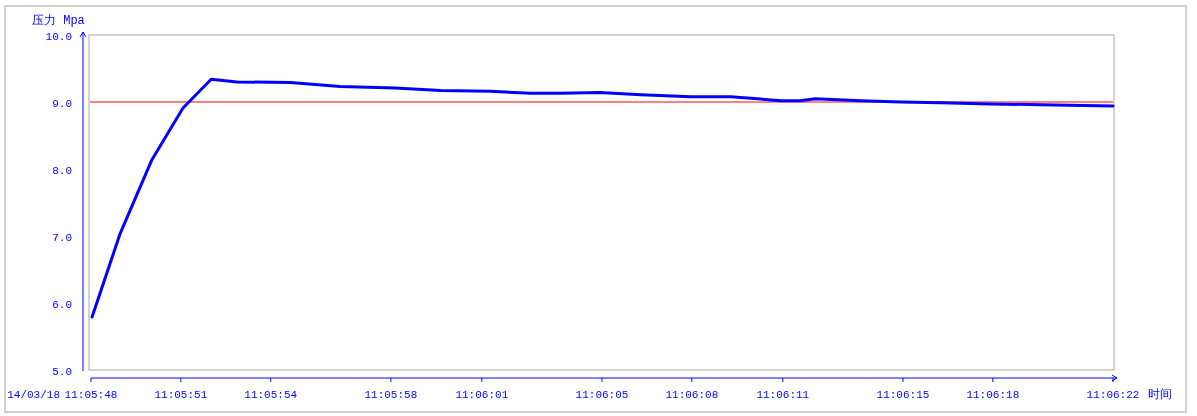 This screenshot has width=1197, height=416. I want to click on x-tick-label: 11:06:01, so click(482, 395).